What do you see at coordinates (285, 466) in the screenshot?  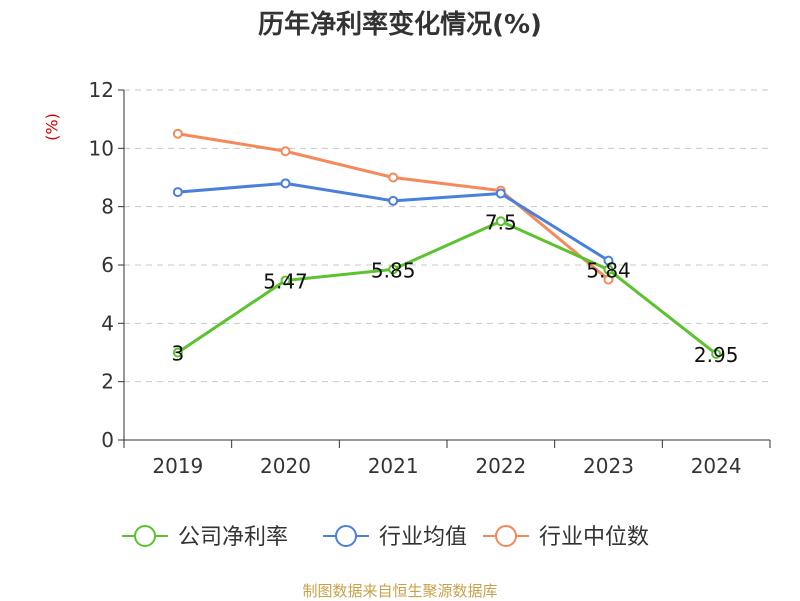 I see `x-tick-label: 2020` at bounding box center [285, 466].